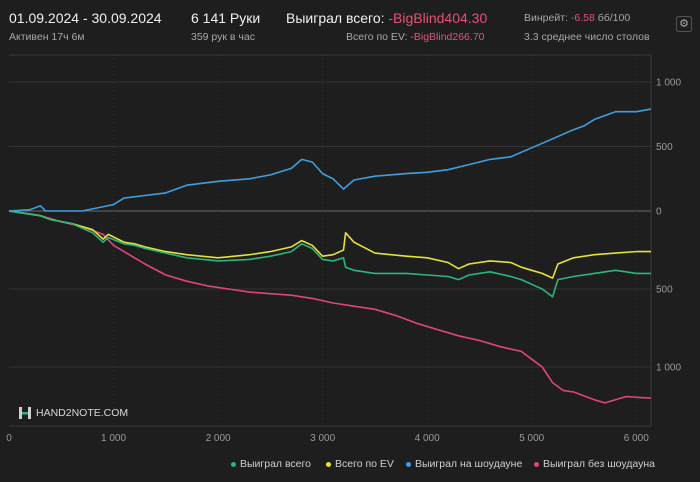 This screenshot has width=700, height=482. Describe the element at coordinates (684, 24) in the screenshot. I see `gear-icon: ⚙` at that location.